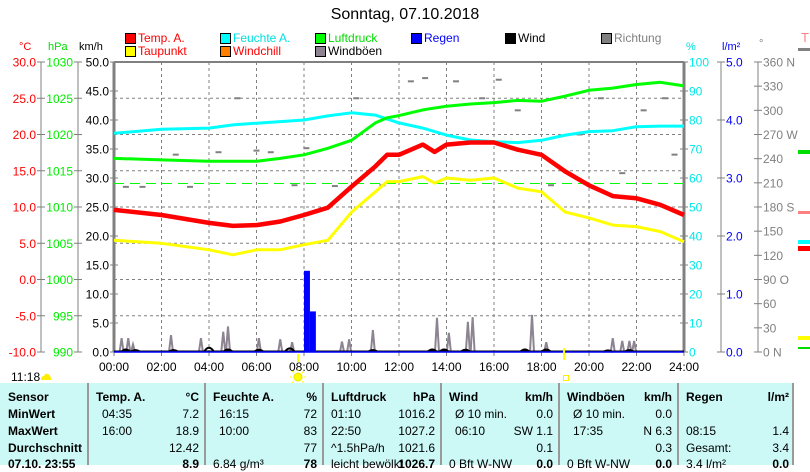  Describe the element at coordinates (779, 63) in the screenshot. I see `direction-tick-label: 360 N` at that location.